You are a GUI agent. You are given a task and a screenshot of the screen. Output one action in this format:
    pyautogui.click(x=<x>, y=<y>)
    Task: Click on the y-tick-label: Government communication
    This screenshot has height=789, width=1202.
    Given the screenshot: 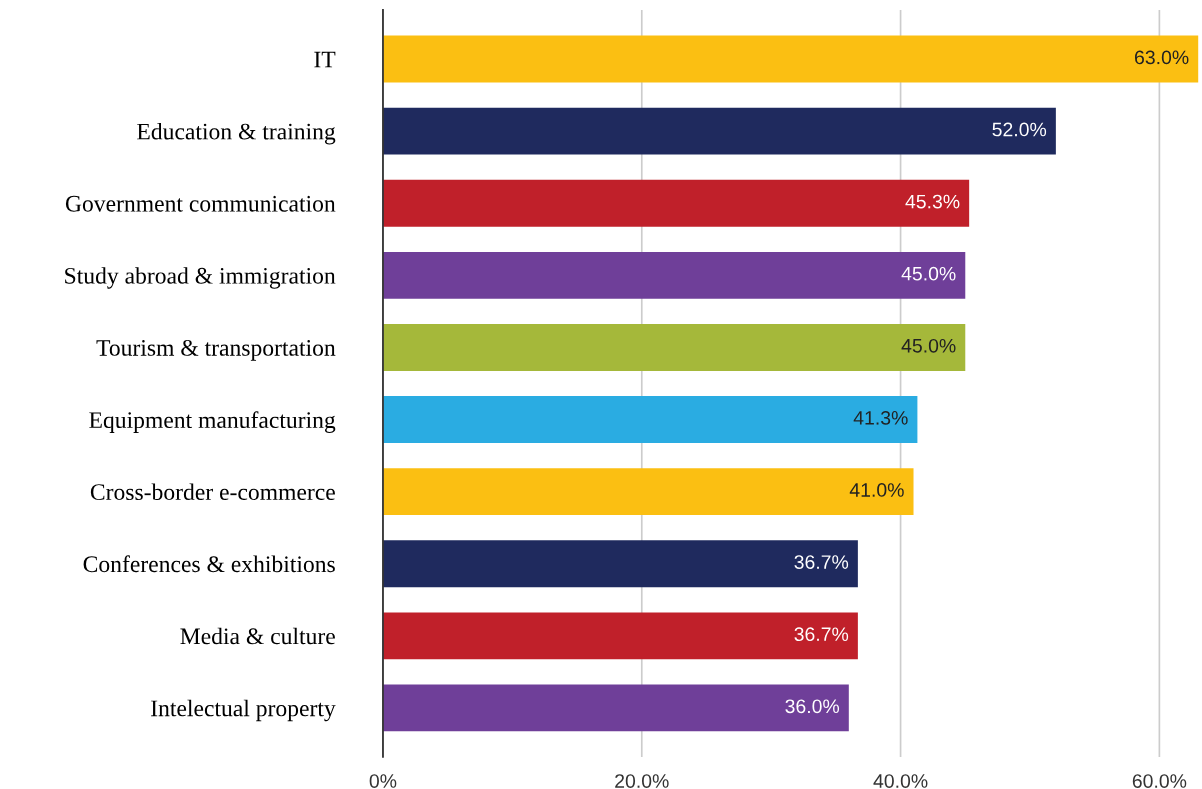 What is the action you would take?
    pyautogui.click(x=200, y=203)
    